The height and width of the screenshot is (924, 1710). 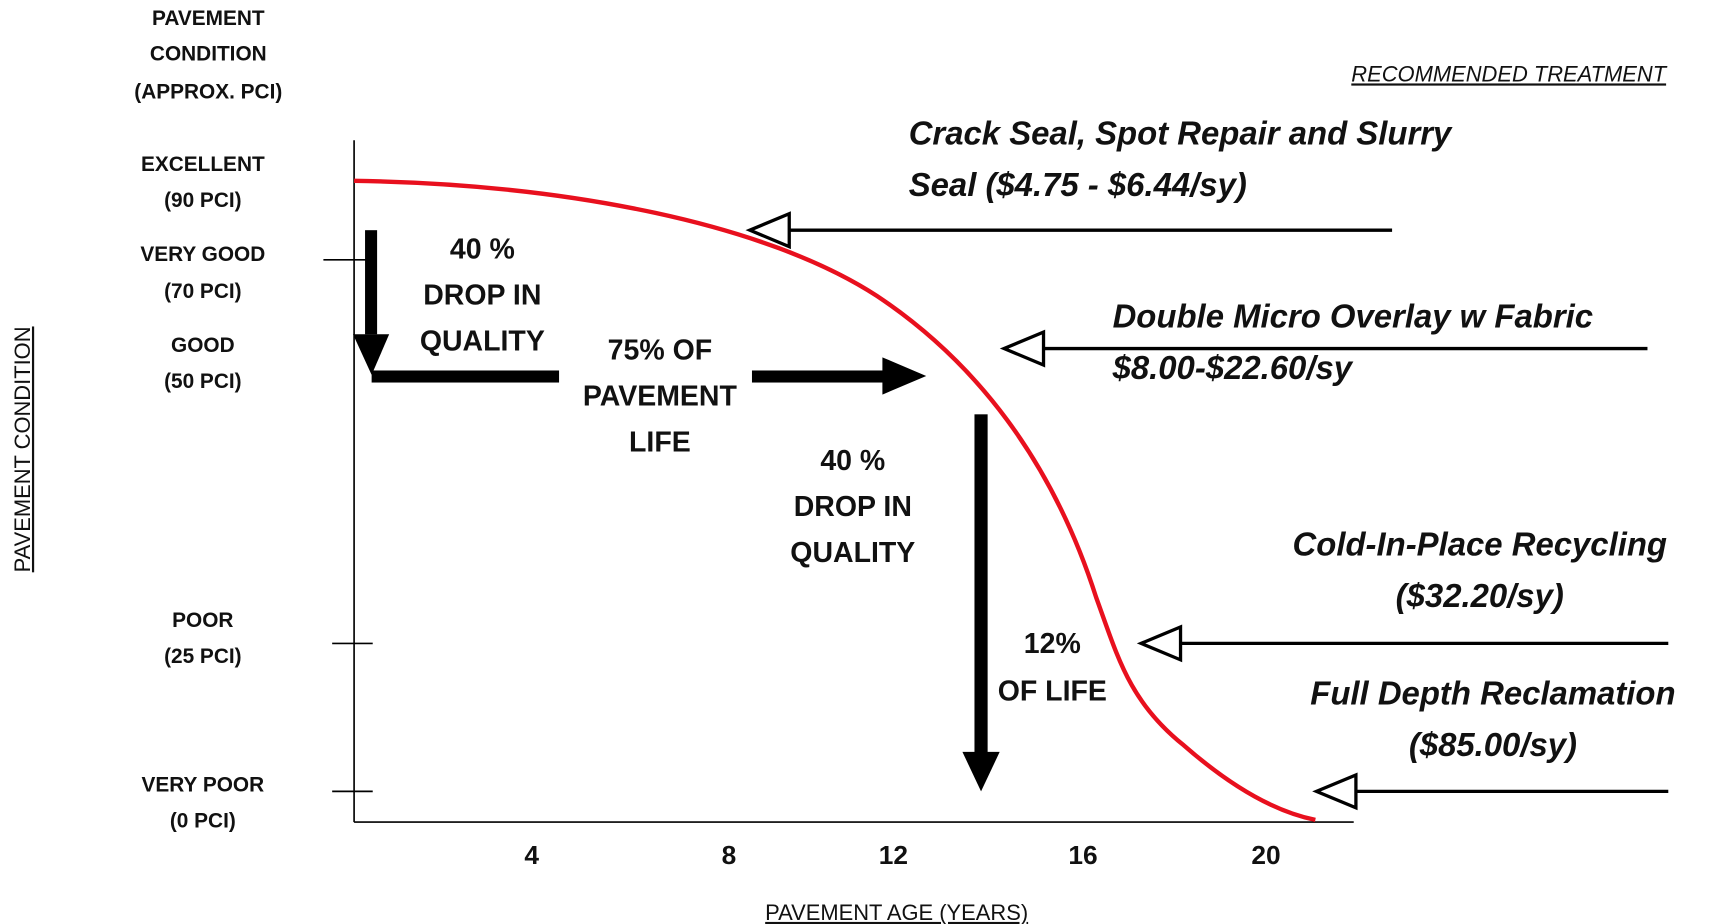 What do you see at coordinates (1509, 73) in the screenshot?
I see `treatments-header: RECOMMENDED TREATMENT` at bounding box center [1509, 73].